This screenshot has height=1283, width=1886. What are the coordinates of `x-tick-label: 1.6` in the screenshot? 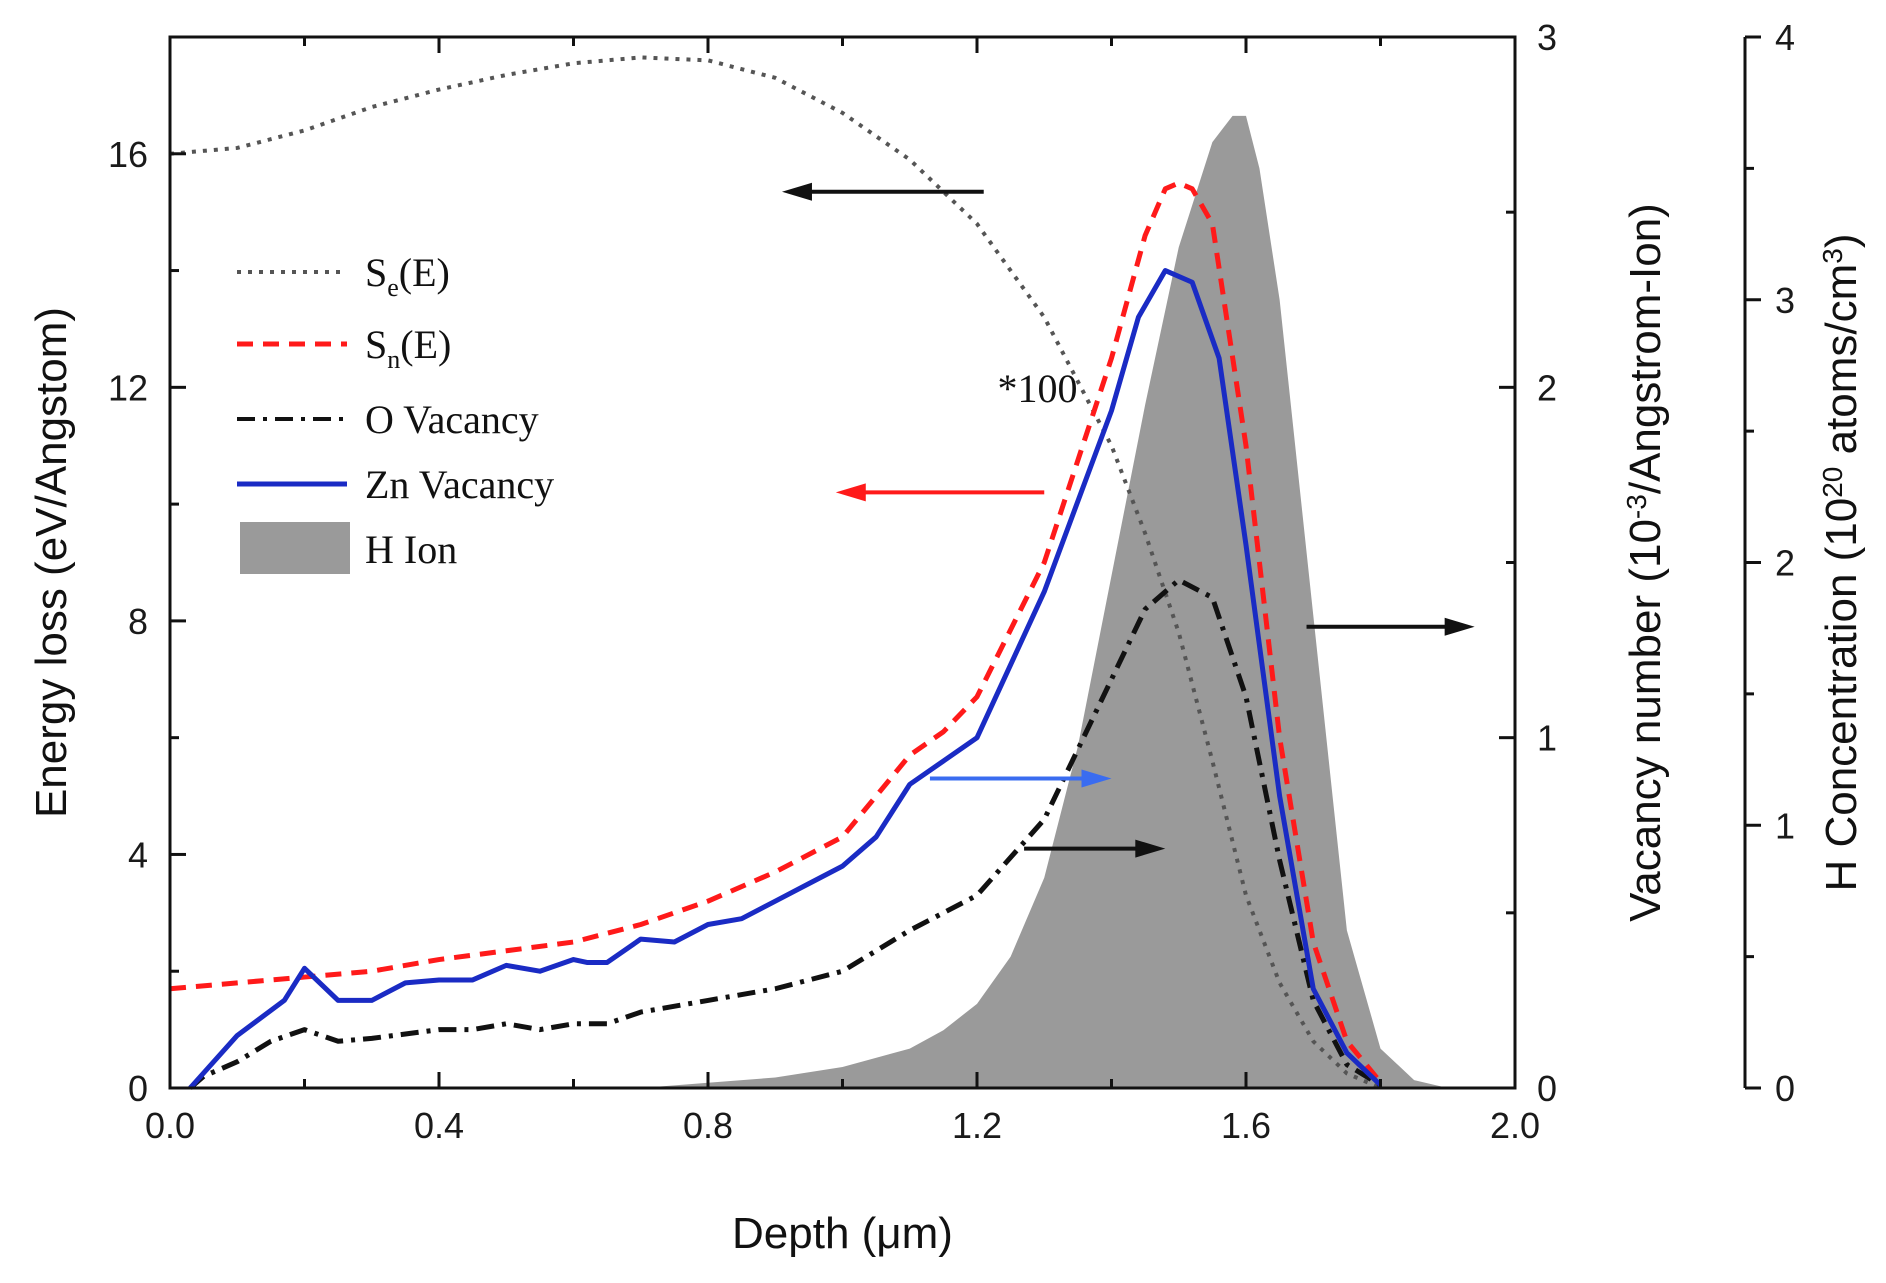 It's located at (1246, 1125).